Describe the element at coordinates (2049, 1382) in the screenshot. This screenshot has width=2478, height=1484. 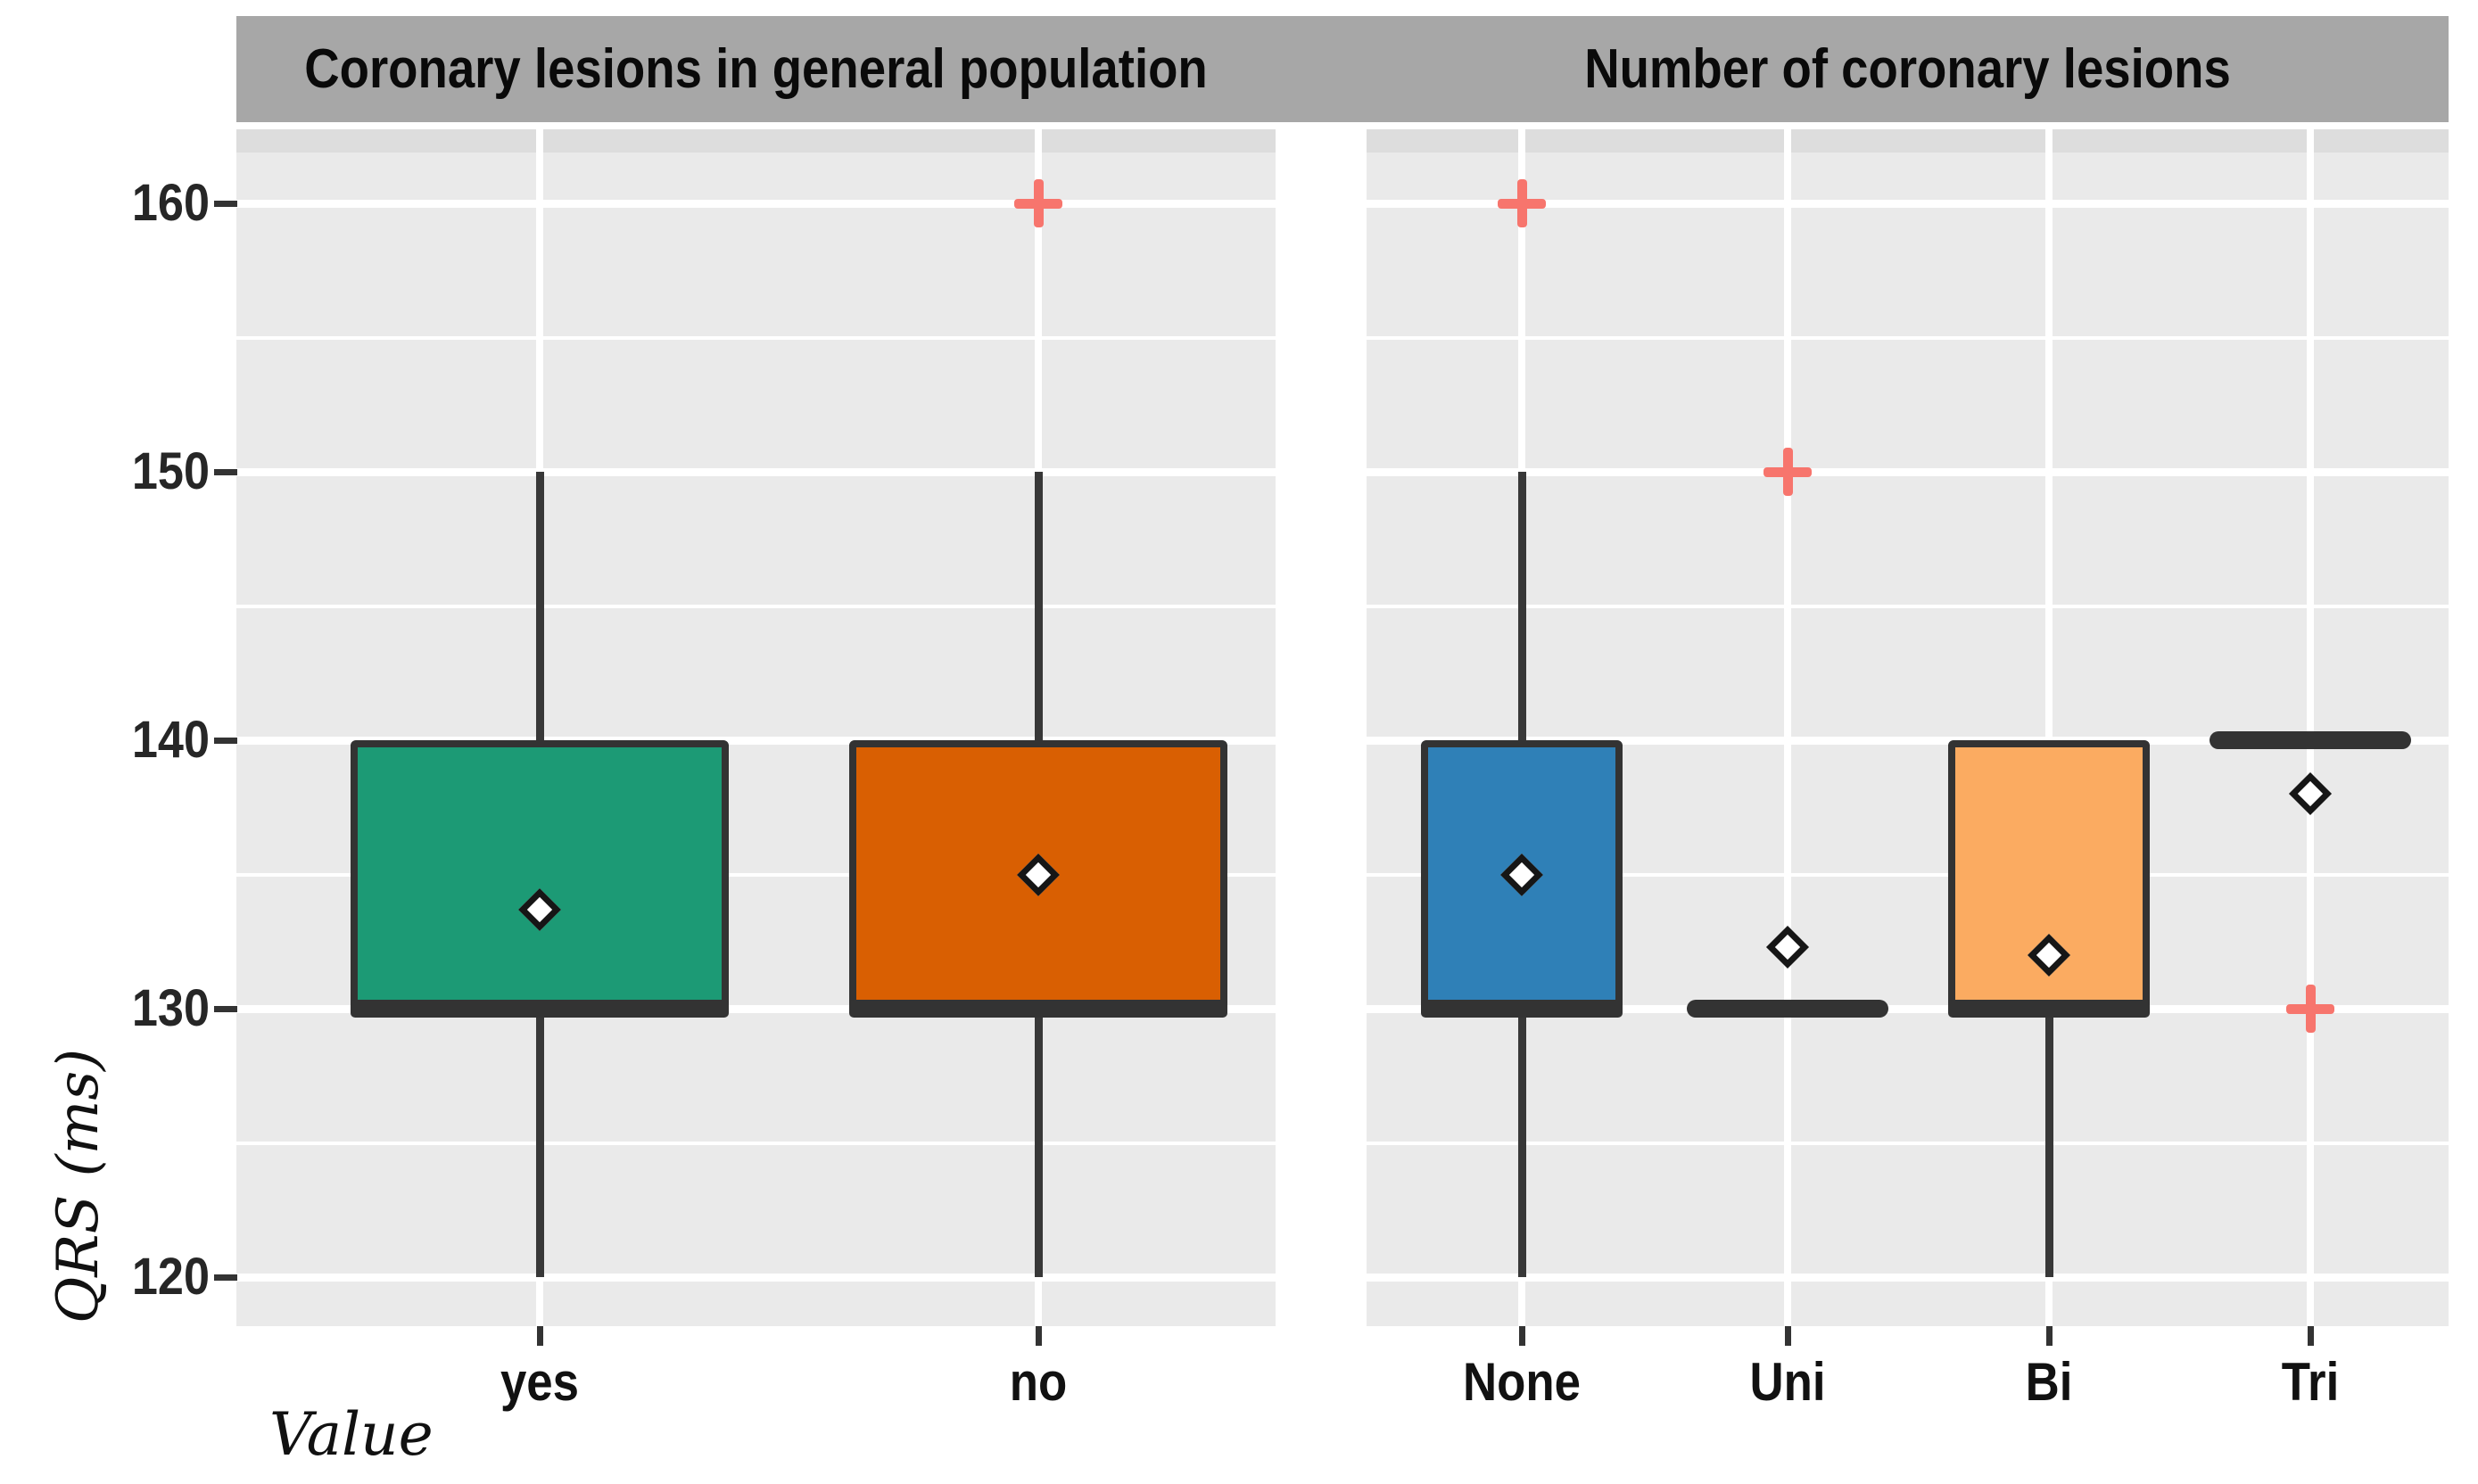
I see `x-category-label: Bi` at that location.